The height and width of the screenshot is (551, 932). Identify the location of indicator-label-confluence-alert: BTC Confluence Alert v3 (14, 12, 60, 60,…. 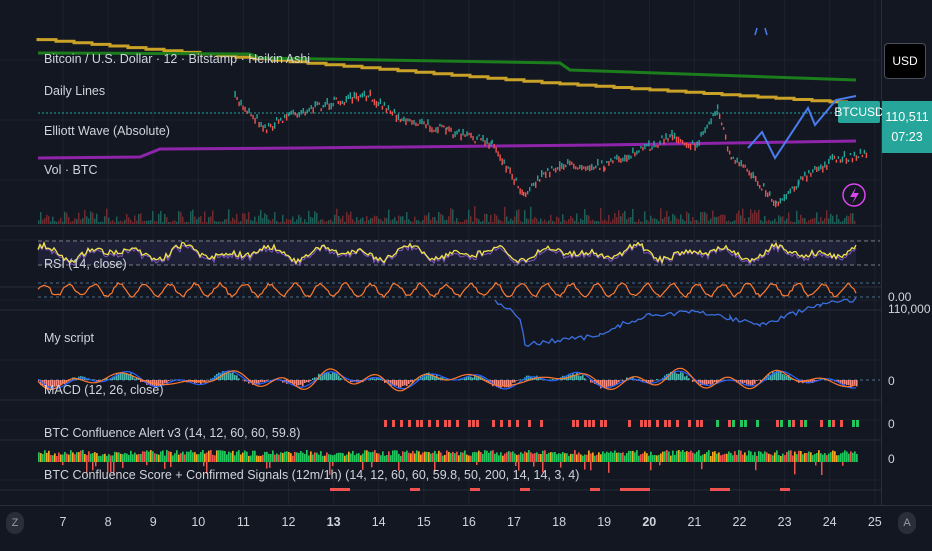
(172, 433).